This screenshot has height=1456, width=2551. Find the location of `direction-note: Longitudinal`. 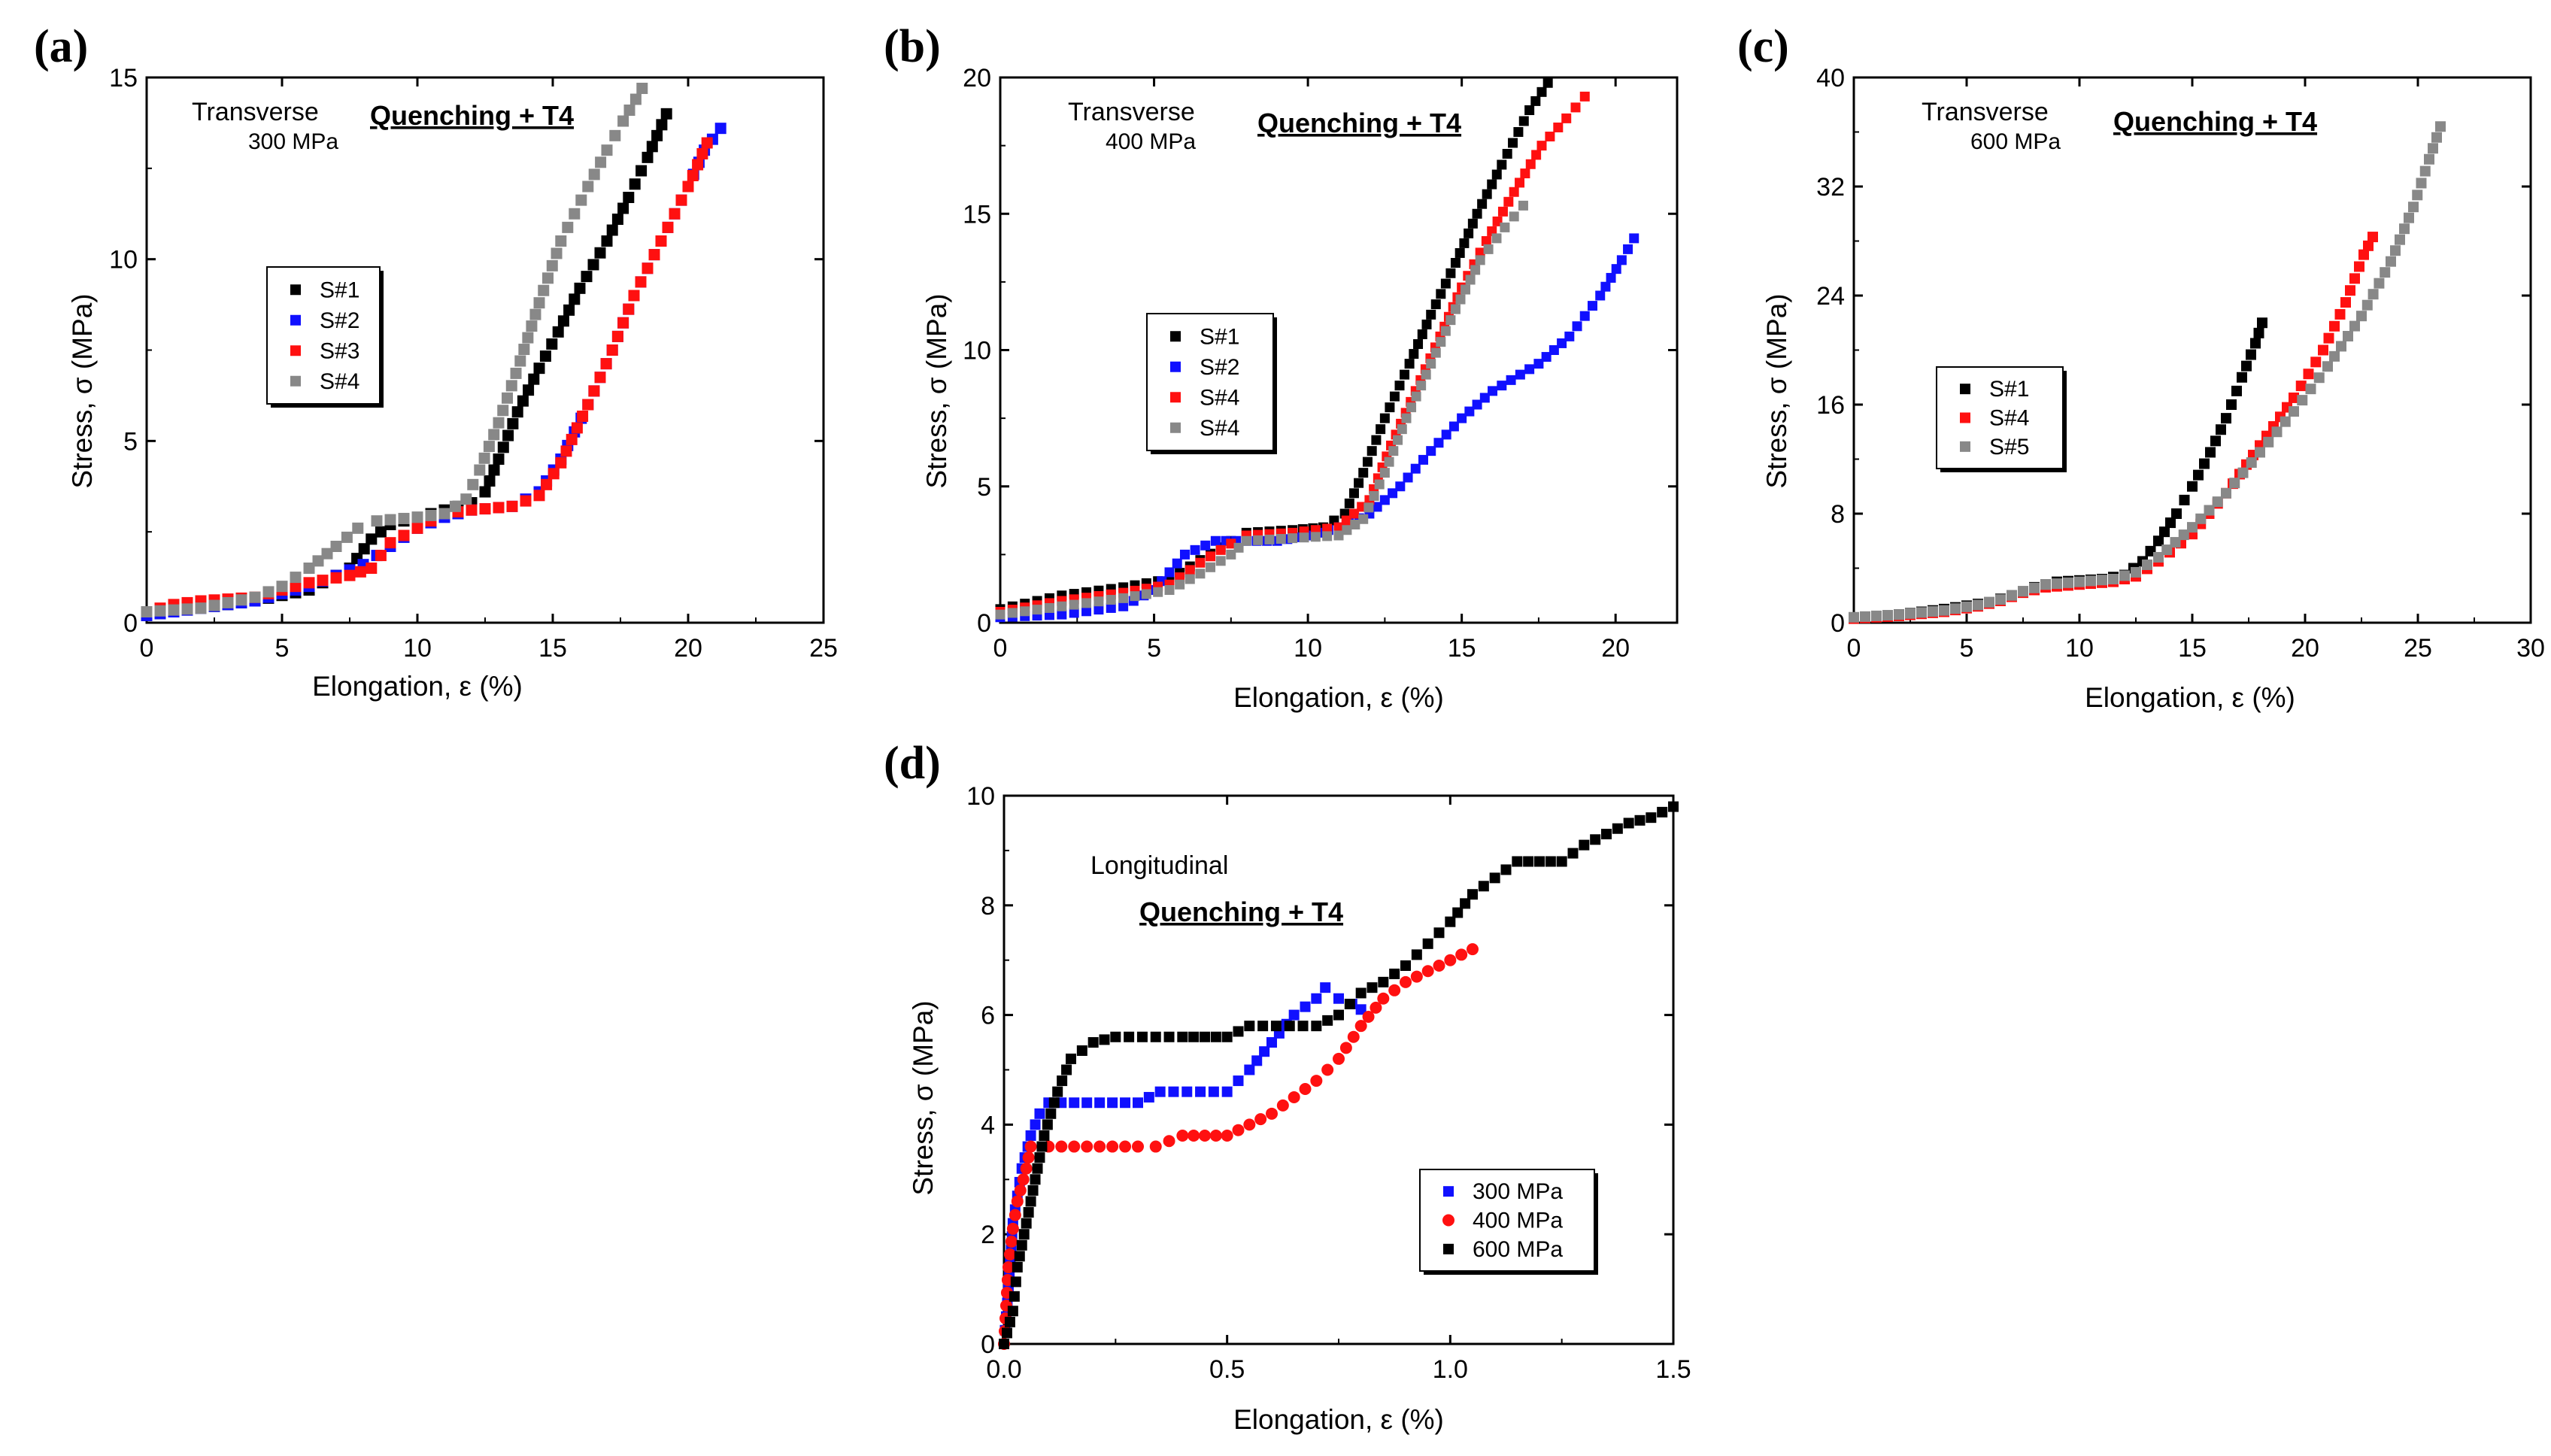

direction-note: Longitudinal is located at coordinates (1159, 865).